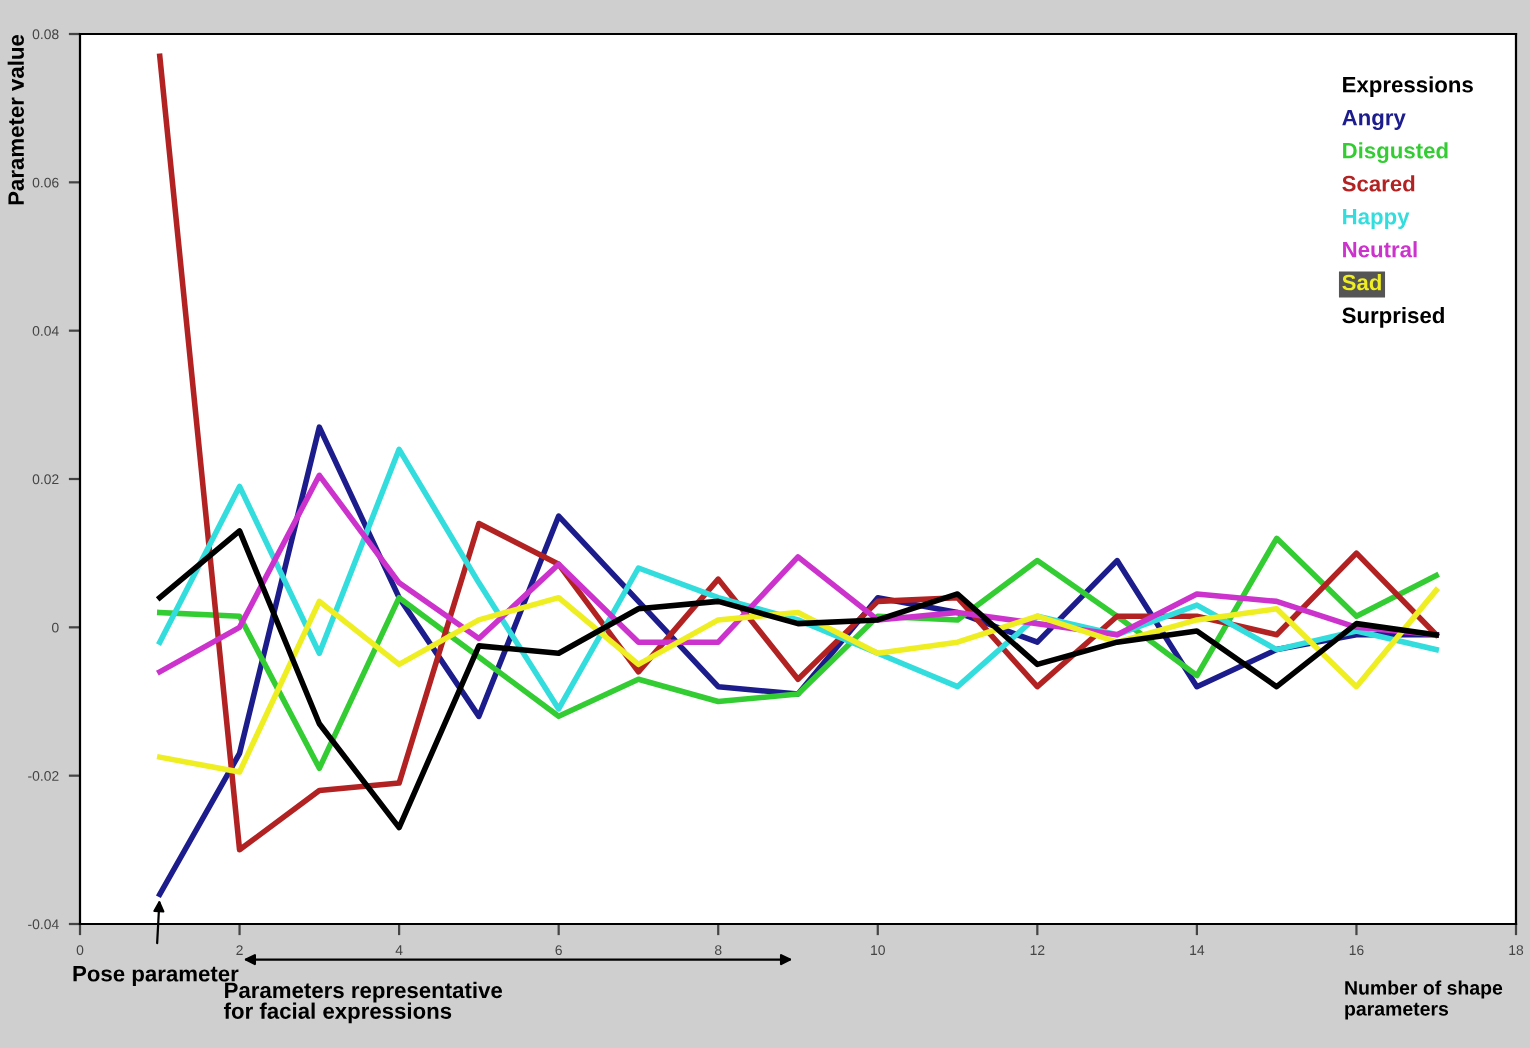 The image size is (1530, 1048). I want to click on text: Scared, so click(1378, 183).